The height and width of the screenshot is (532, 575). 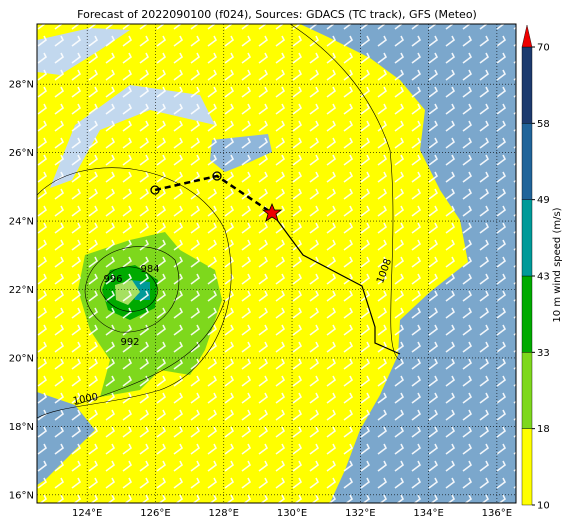 What do you see at coordinates (428, 513) in the screenshot?
I see `lon-tick-label: 134°E` at bounding box center [428, 513].